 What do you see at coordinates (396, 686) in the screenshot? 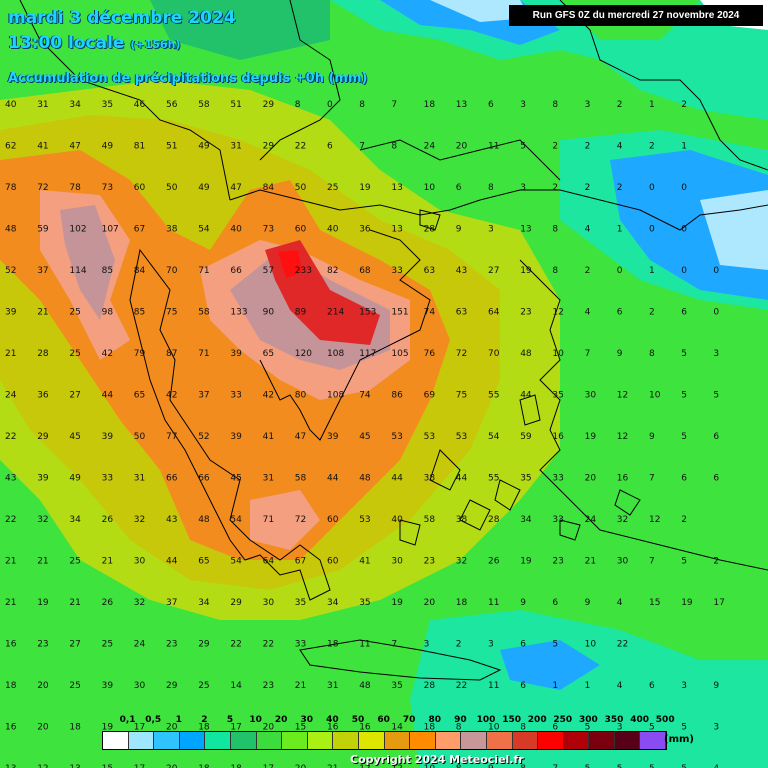
I see `grid-value: 35` at bounding box center [396, 686].